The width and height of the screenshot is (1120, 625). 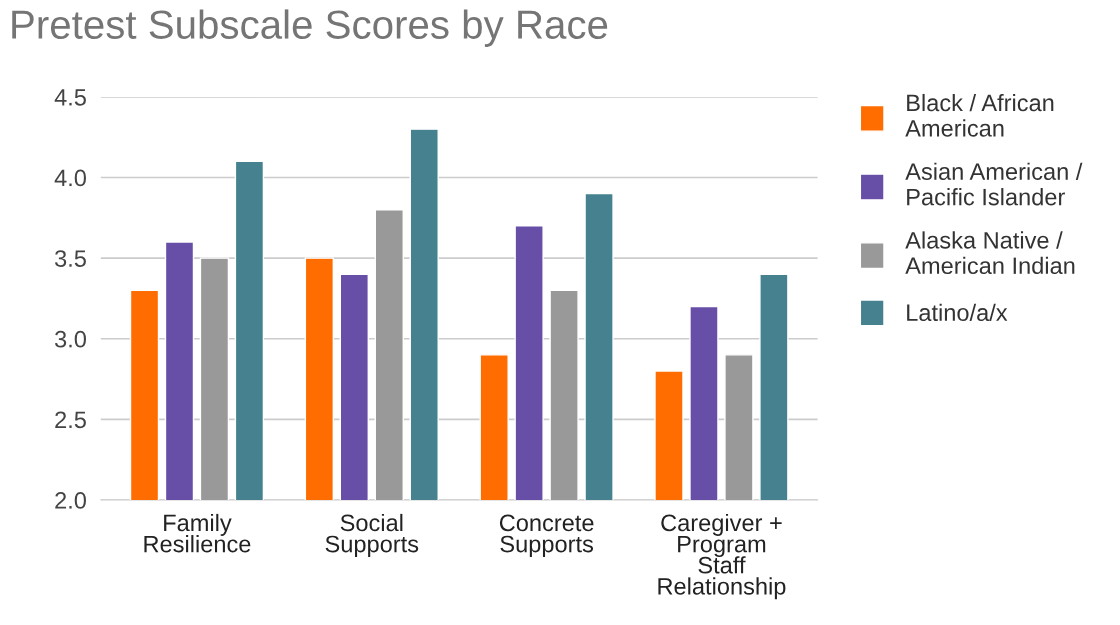 I want to click on legend-label: Black / African American, so click(x=979, y=115).